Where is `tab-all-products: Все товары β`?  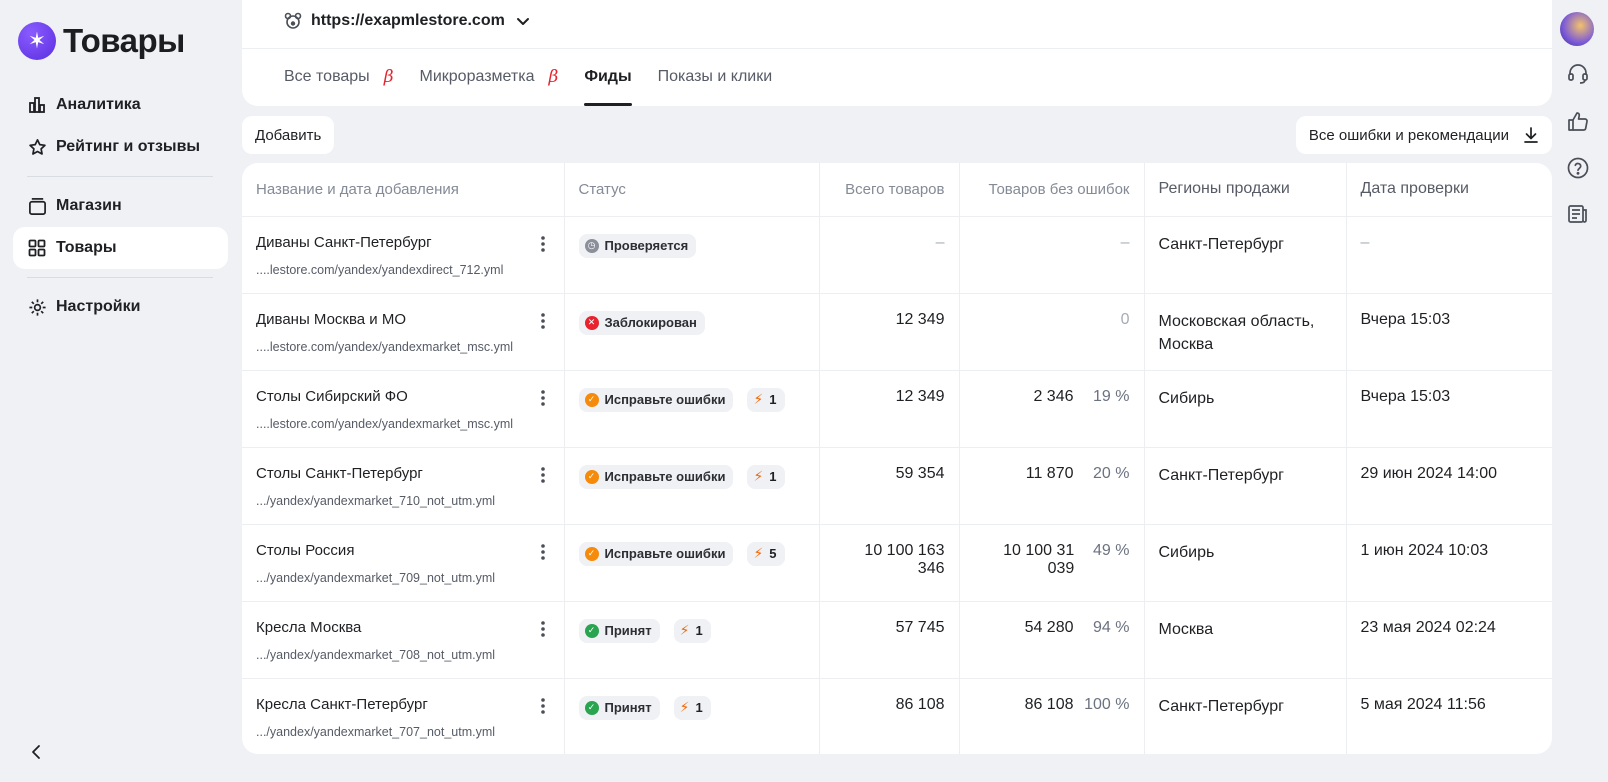 tab-all-products: Все товары β is located at coordinates (339, 77).